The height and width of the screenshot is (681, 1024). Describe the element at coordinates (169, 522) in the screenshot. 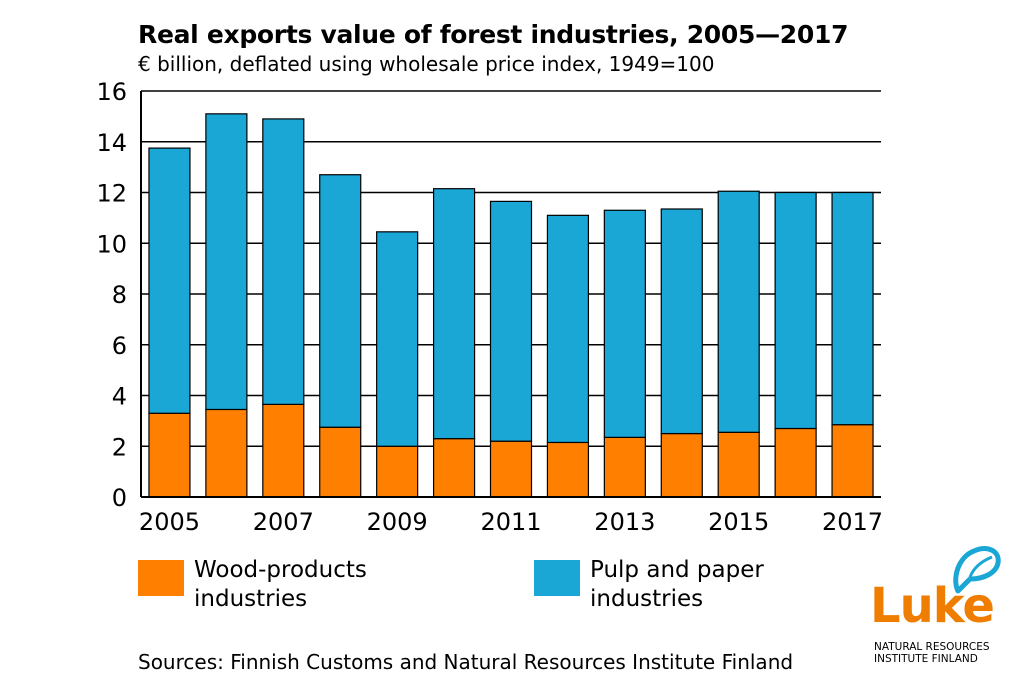

I see `x-tick-label: 2005` at that location.